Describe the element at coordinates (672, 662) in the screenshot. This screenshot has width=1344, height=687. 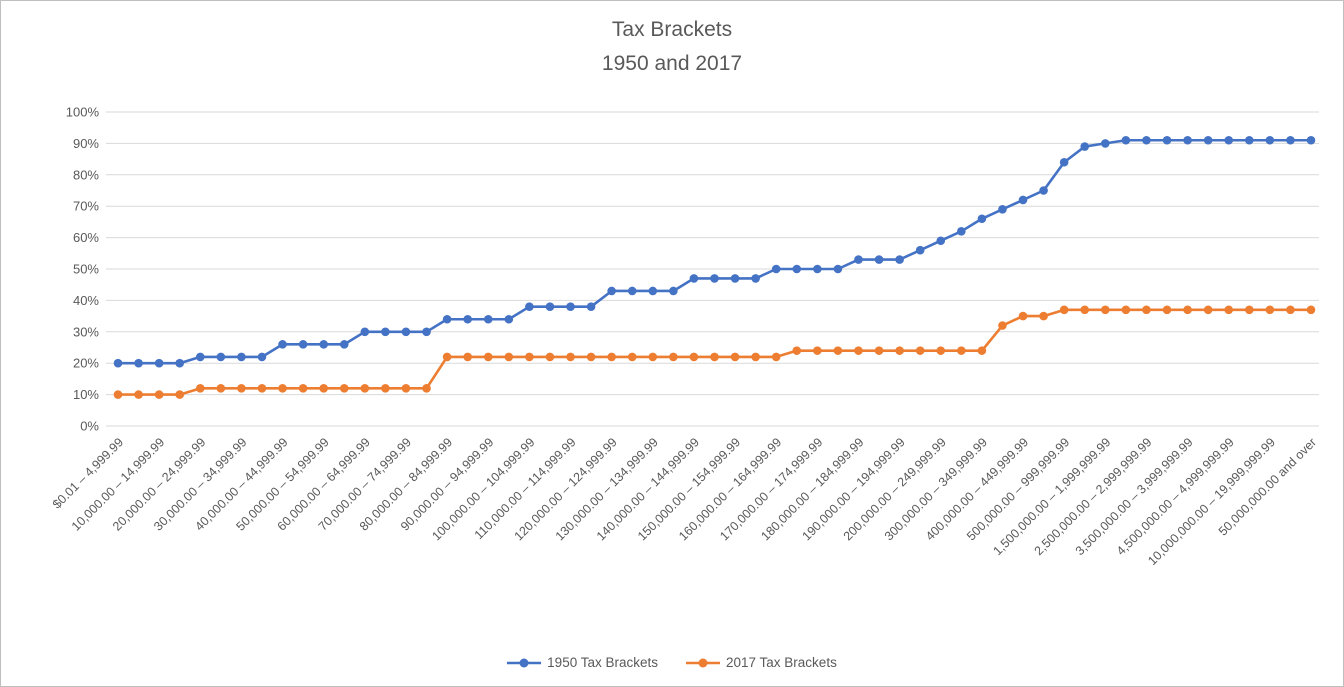
I see `legend: 1950 Tax Brackets 2017 Tax Brackets` at that location.